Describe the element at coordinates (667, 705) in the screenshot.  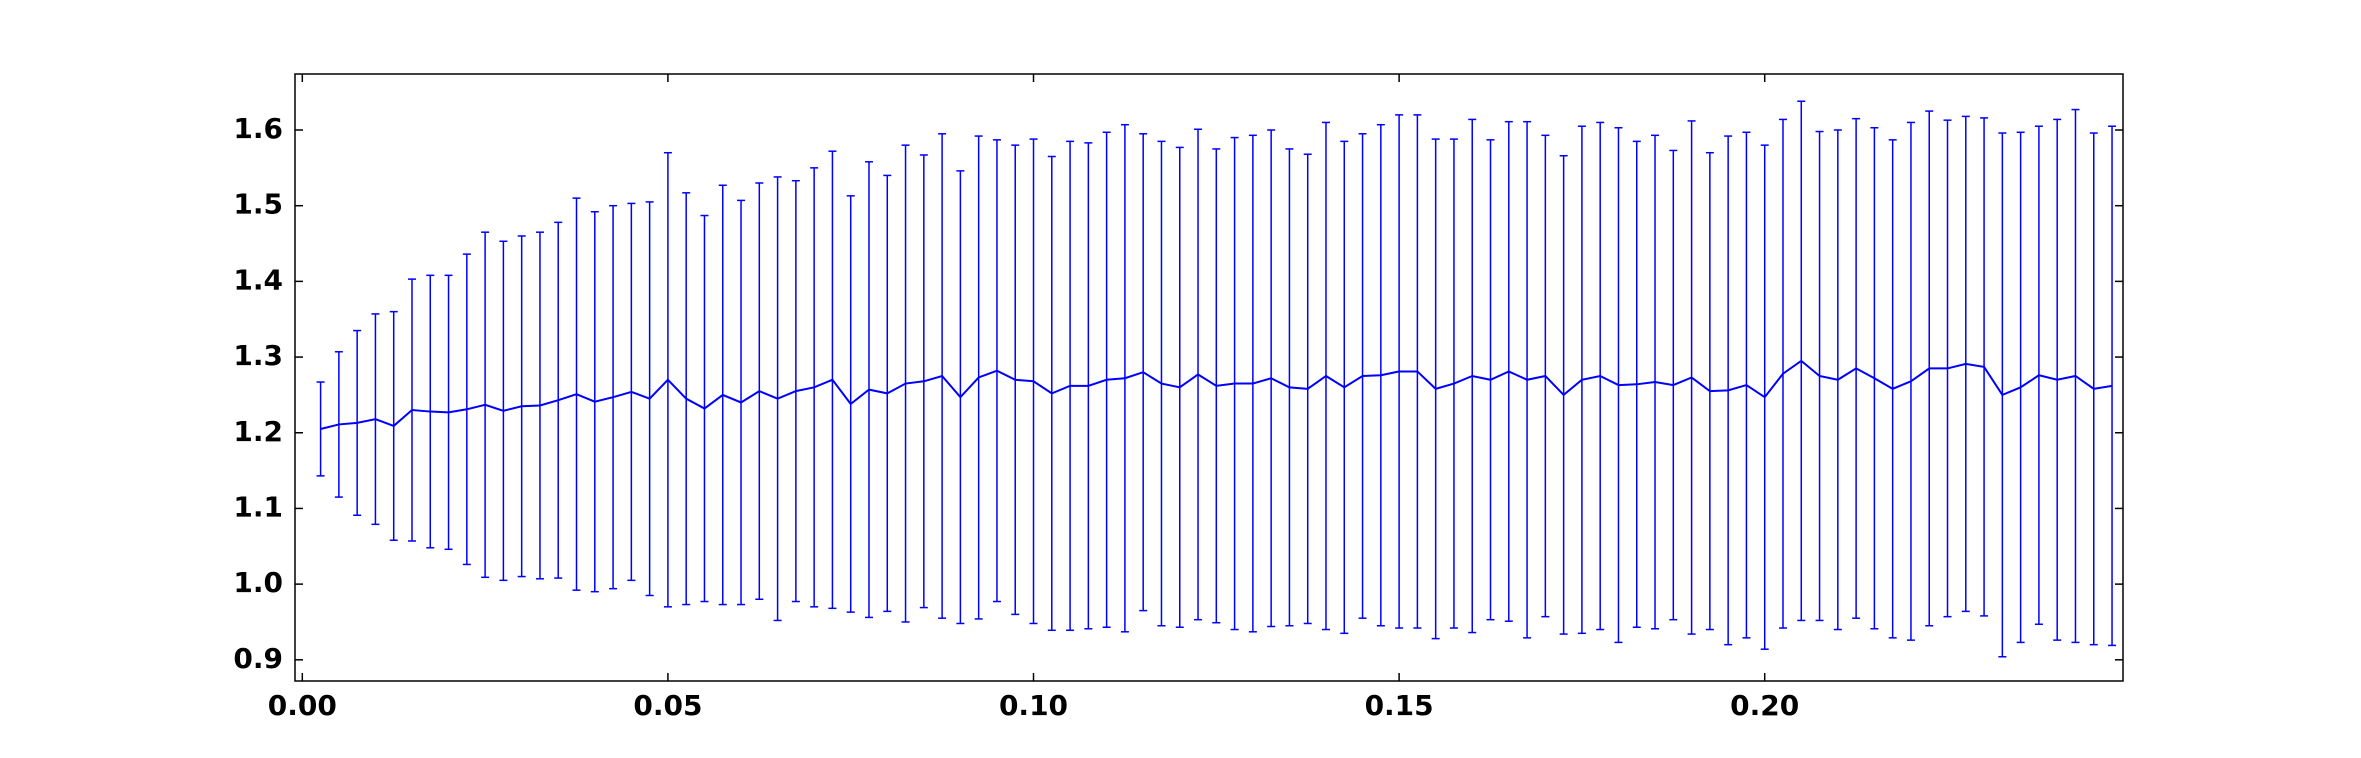
I see `x-tick-label: 0.05` at that location.